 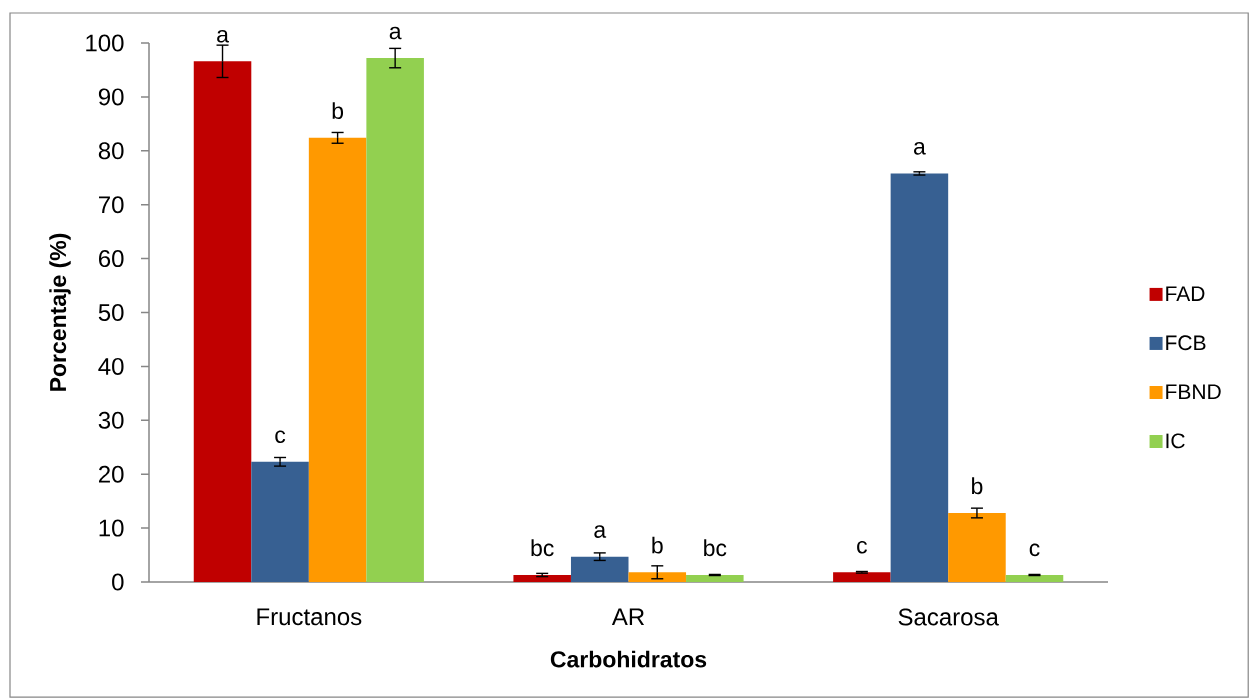 I want to click on y-axis-title: Porcentaje (%), so click(x=60, y=312).